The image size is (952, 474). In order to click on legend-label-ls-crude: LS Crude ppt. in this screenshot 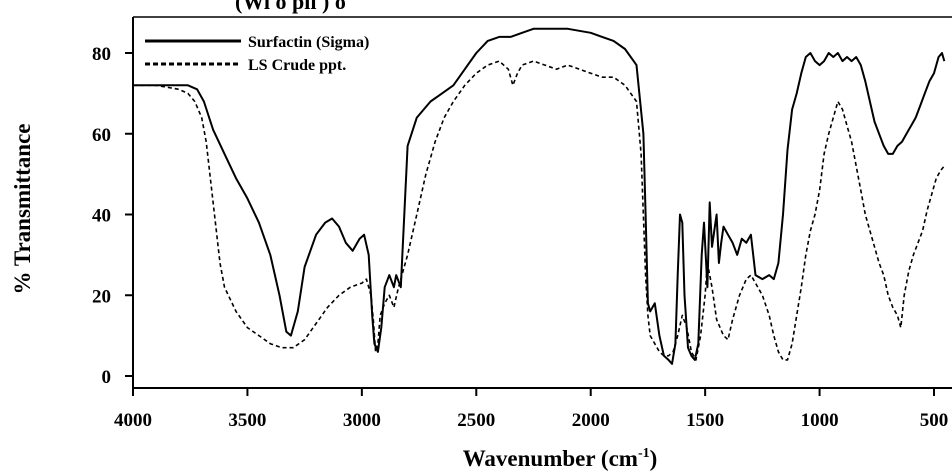, I will do `click(297, 65)`.